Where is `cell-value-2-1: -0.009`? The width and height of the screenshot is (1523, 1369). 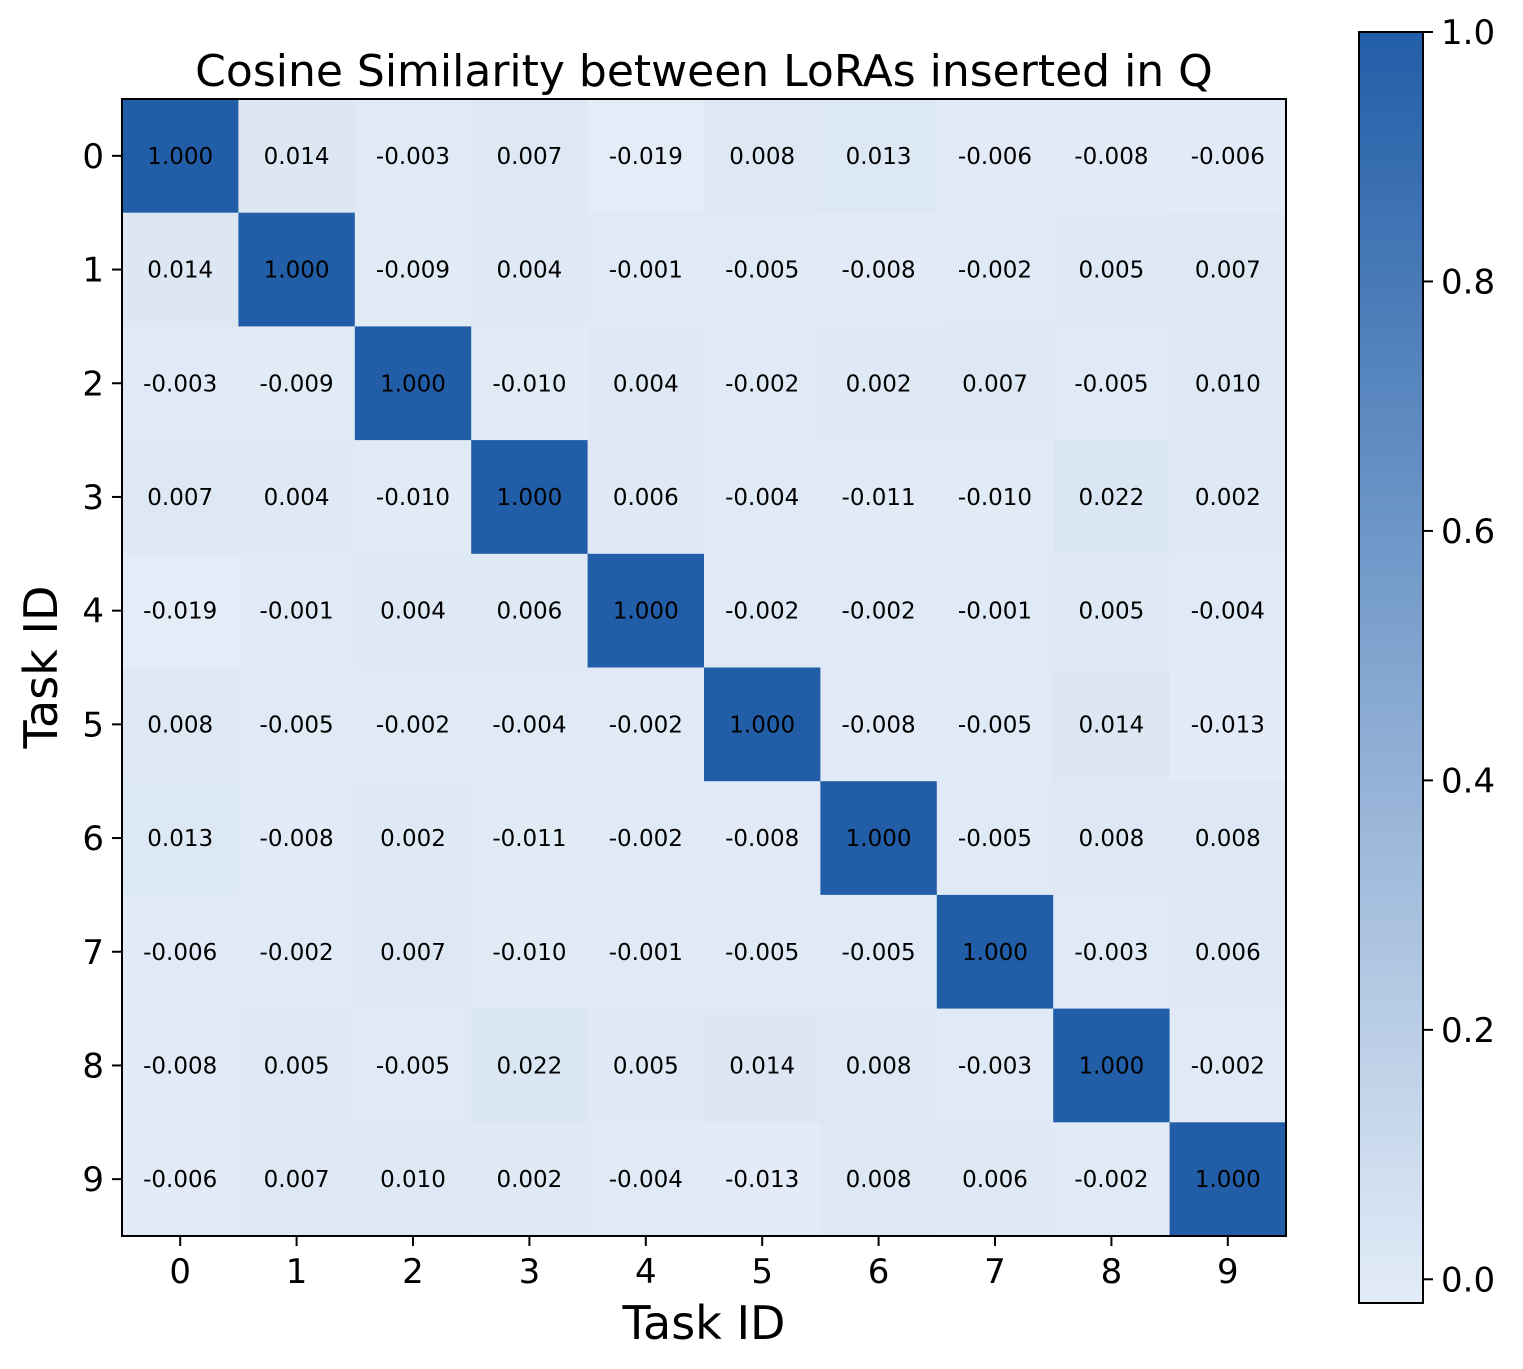 cell-value-2-1: -0.009 is located at coordinates (297, 384).